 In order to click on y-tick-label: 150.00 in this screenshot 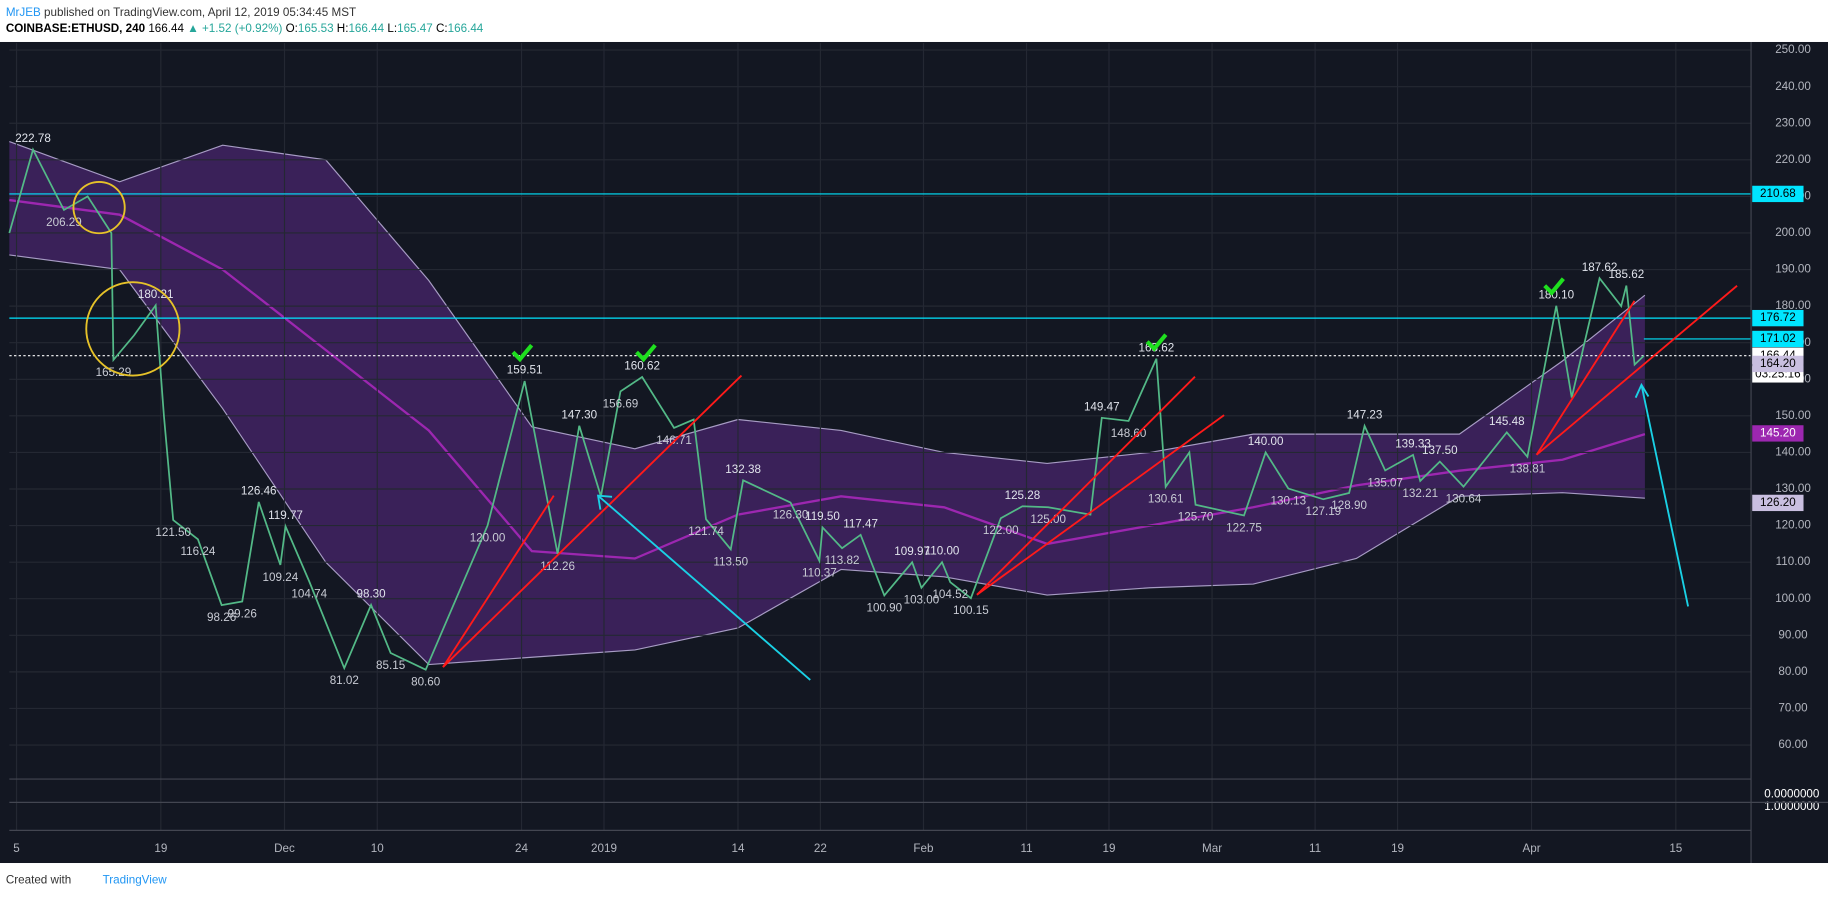, I will do `click(1793, 415)`.